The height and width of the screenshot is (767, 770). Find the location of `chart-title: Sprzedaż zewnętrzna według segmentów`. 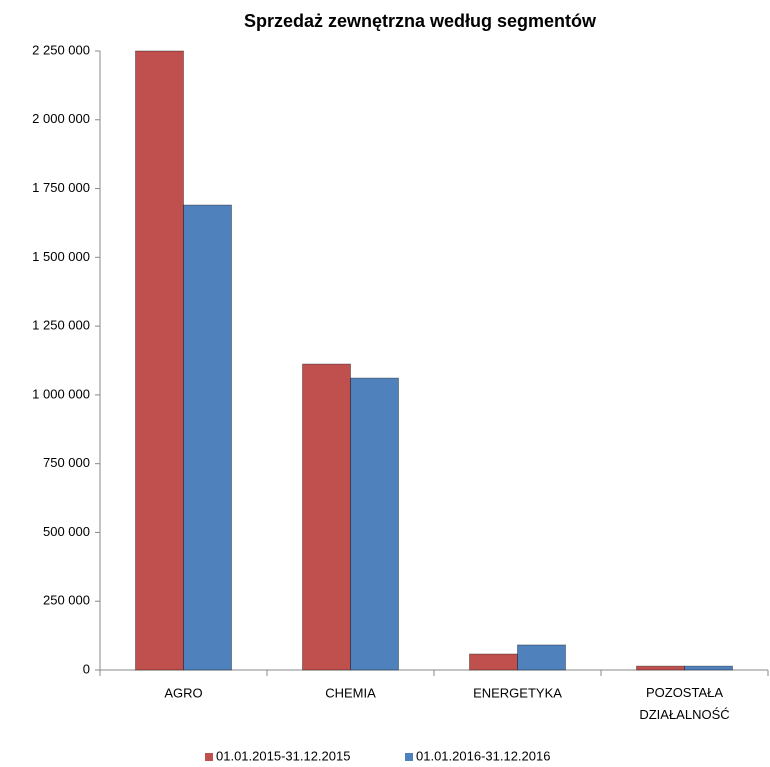

chart-title: Sprzedaż zewnętrzna według segmentów is located at coordinates (420, 21).